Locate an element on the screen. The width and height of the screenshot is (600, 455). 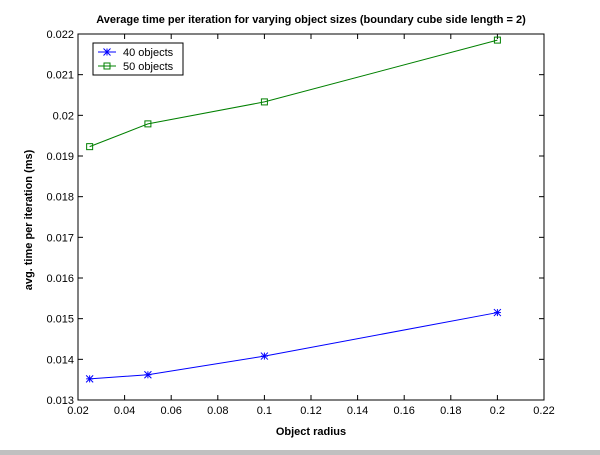
x-tick-label: 0.08 is located at coordinates (217, 411).